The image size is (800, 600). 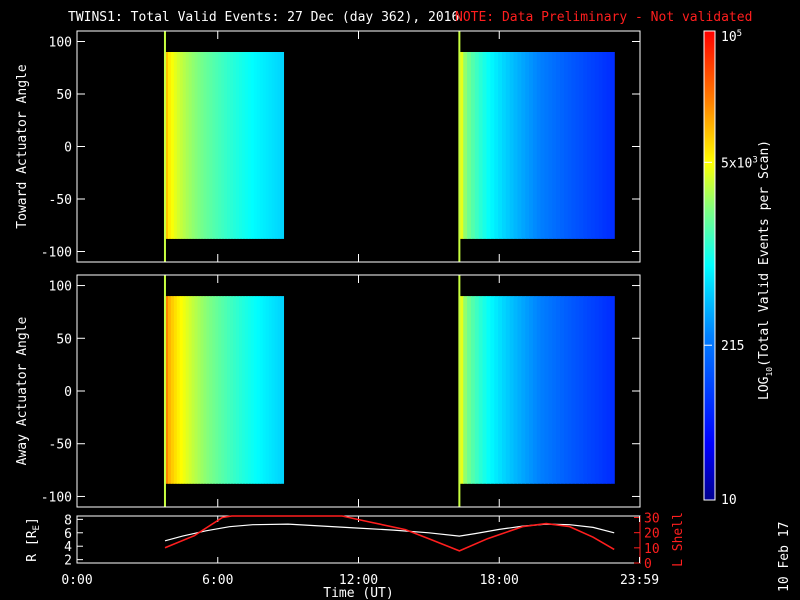 What do you see at coordinates (68, 561) in the screenshot?
I see `left-tick-label: 2` at bounding box center [68, 561].